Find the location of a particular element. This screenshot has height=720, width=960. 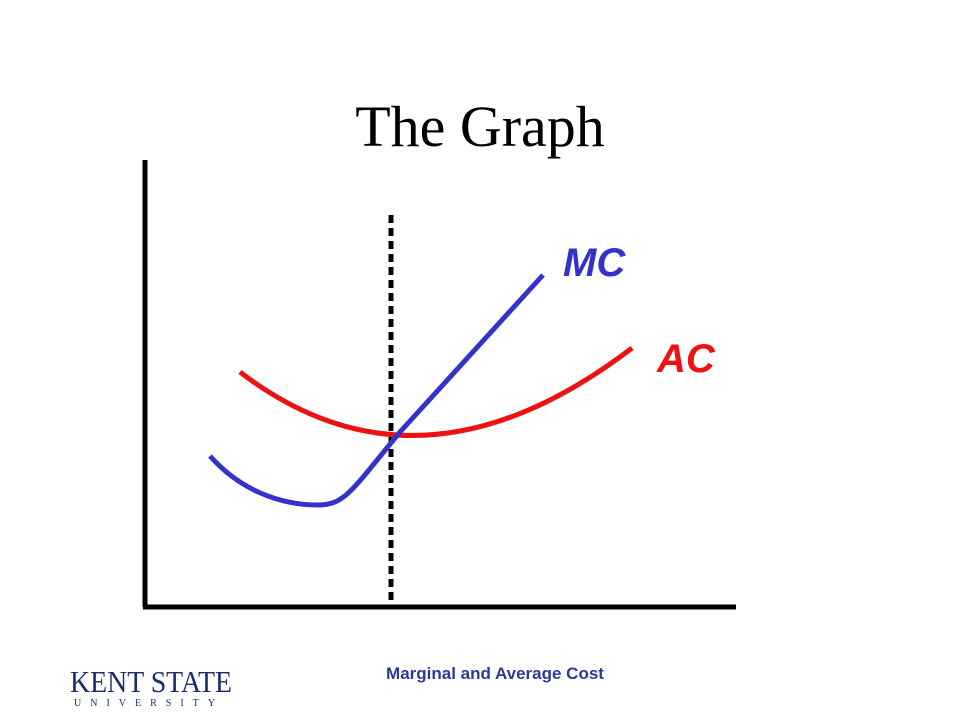

mc-curve is located at coordinates (376, 390).